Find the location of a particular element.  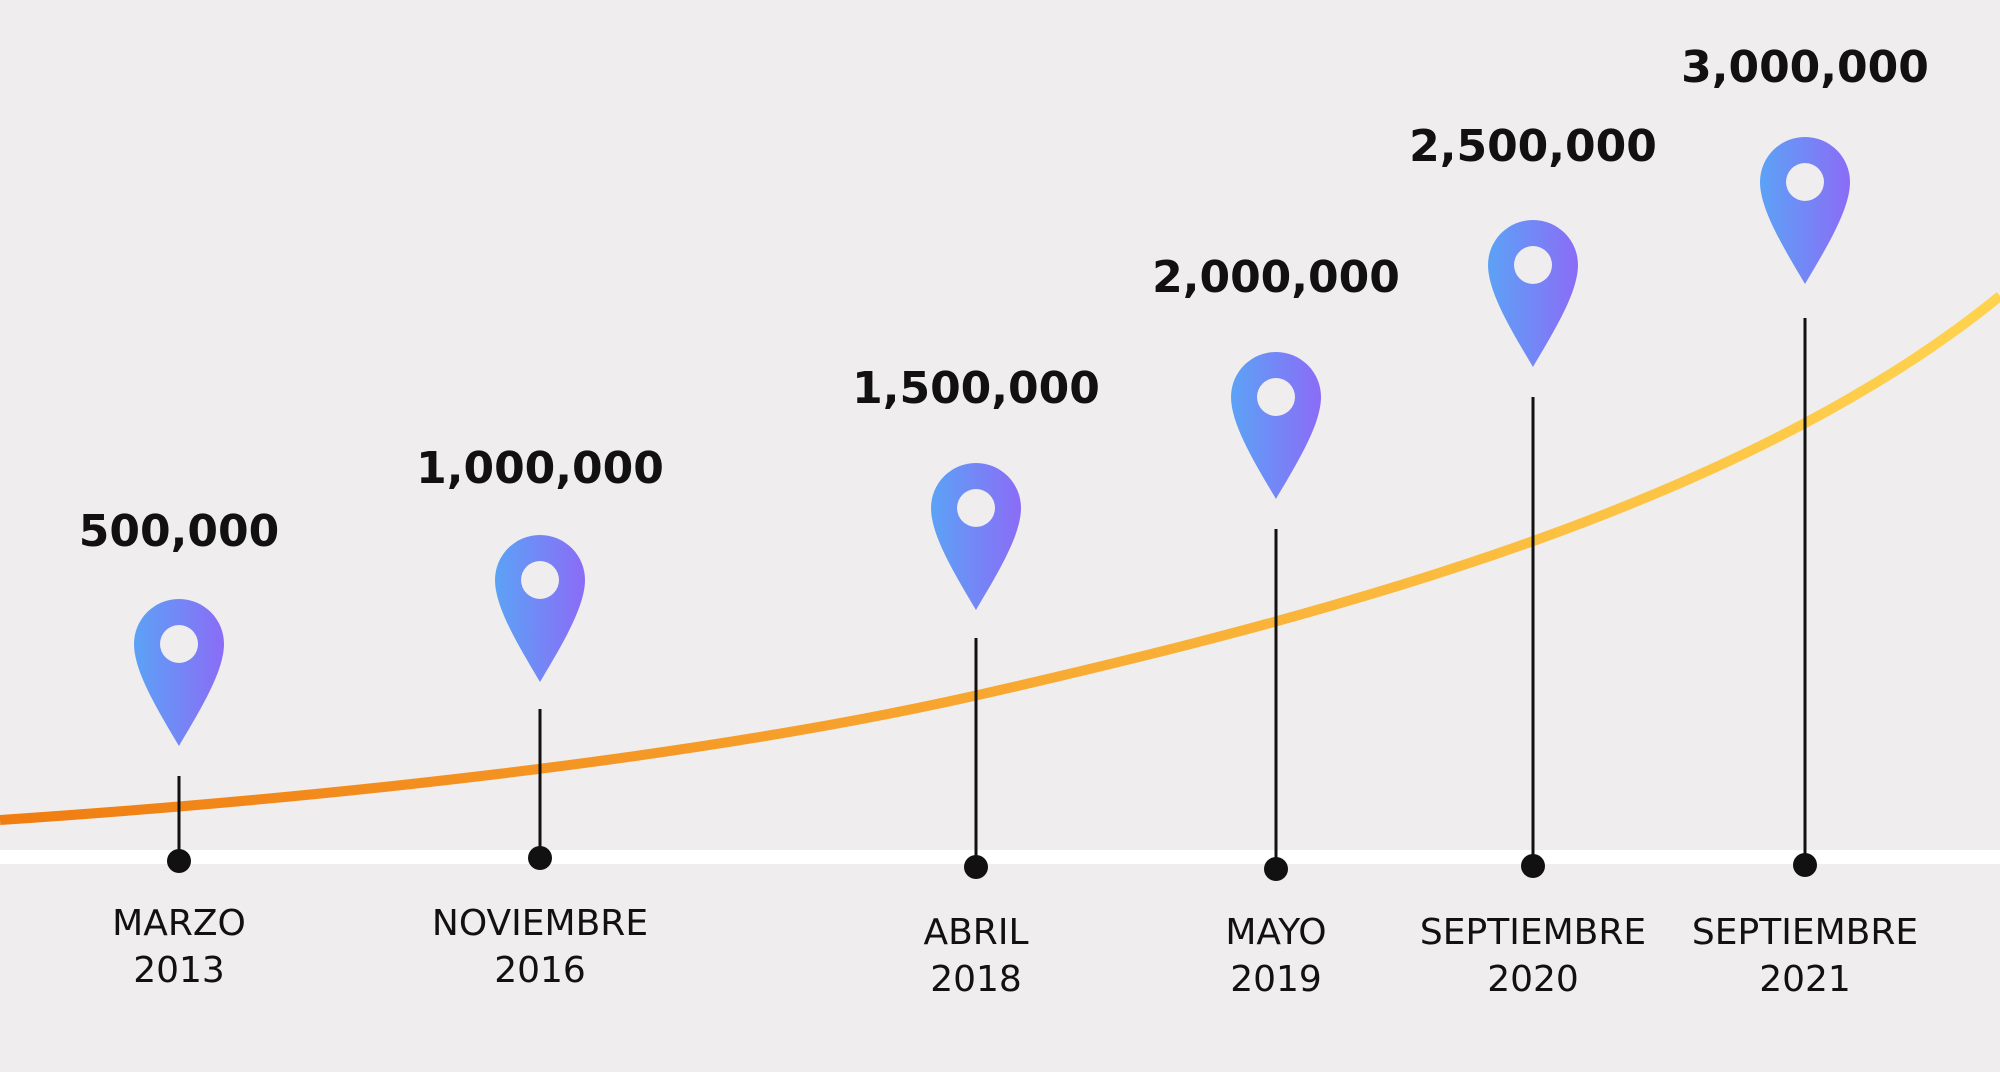

year-label: 2018 is located at coordinates (976, 979).